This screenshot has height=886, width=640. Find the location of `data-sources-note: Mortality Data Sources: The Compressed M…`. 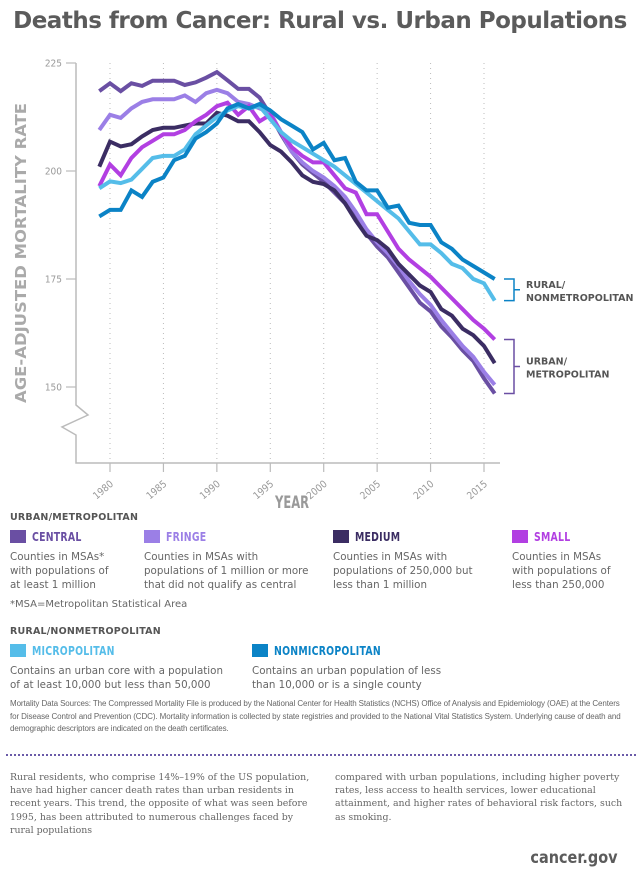

data-sources-note: Mortality Data Sources: The Compressed M… is located at coordinates (315, 716).